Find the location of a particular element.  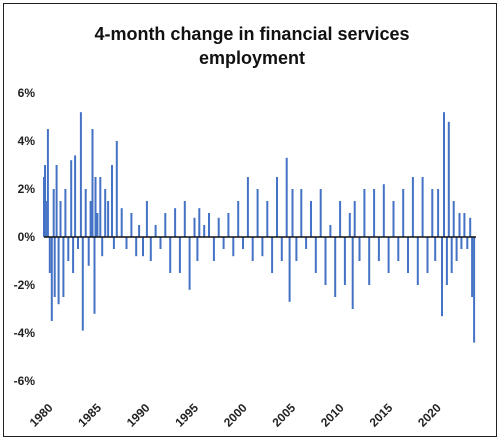

y-tick-label: 0% is located at coordinates (27, 237).